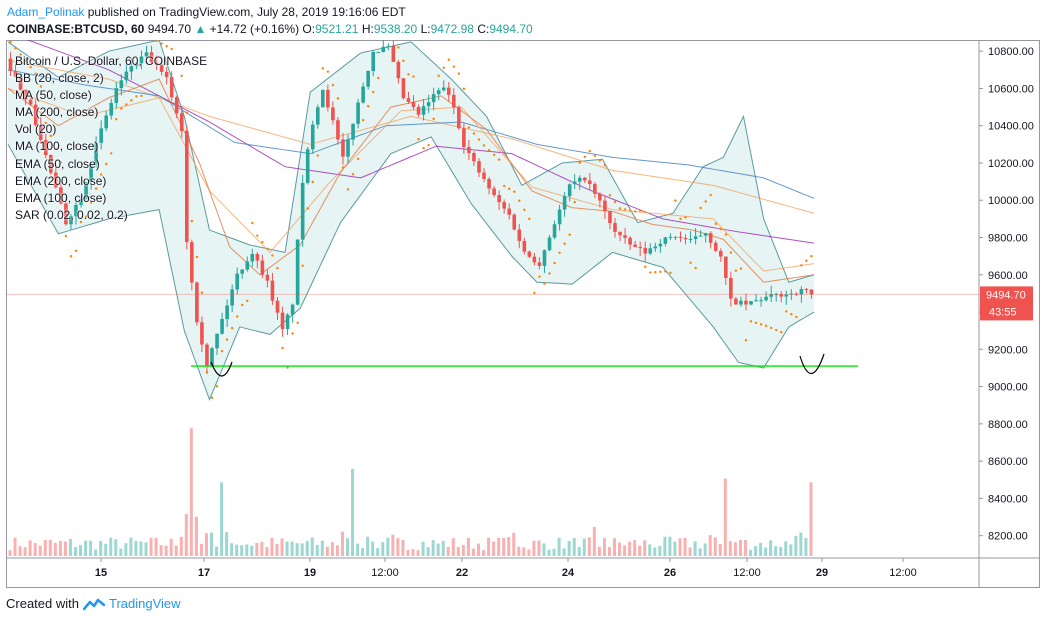 The image size is (1047, 622). Describe the element at coordinates (506, 568) in the screenshot. I see `time-axis: 15 17 19 12:00 22 24 26 12:00 29 12:00` at that location.